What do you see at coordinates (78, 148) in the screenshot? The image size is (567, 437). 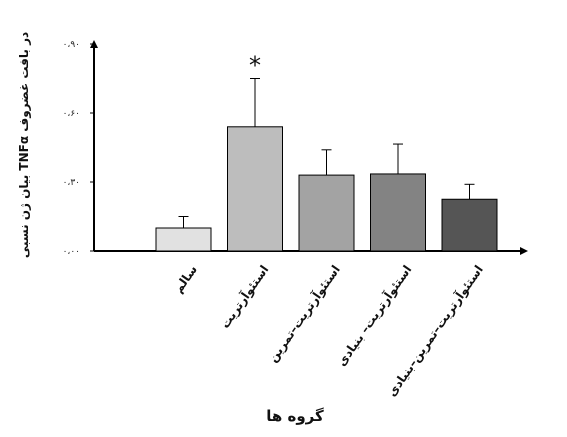 I see `y-axis-ticks: ۰،۰۰ ۰،۳۰ ۰،۶۰ ۰،۹۰` at bounding box center [78, 148].